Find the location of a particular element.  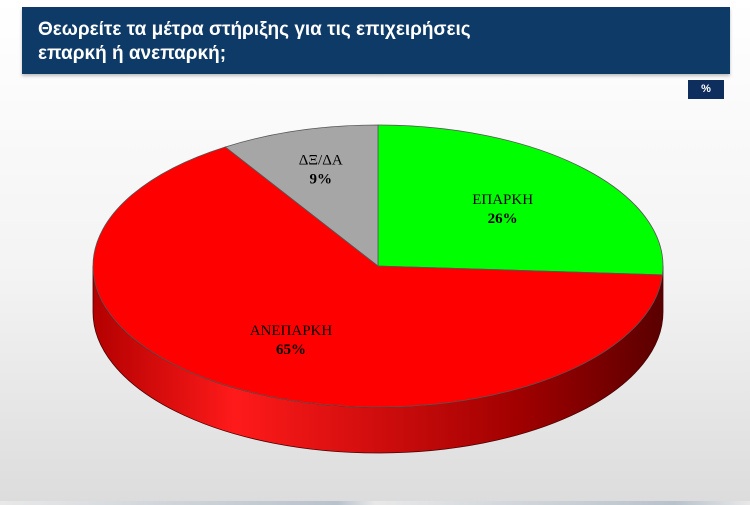

bottom-strip is located at coordinates (375, 503).